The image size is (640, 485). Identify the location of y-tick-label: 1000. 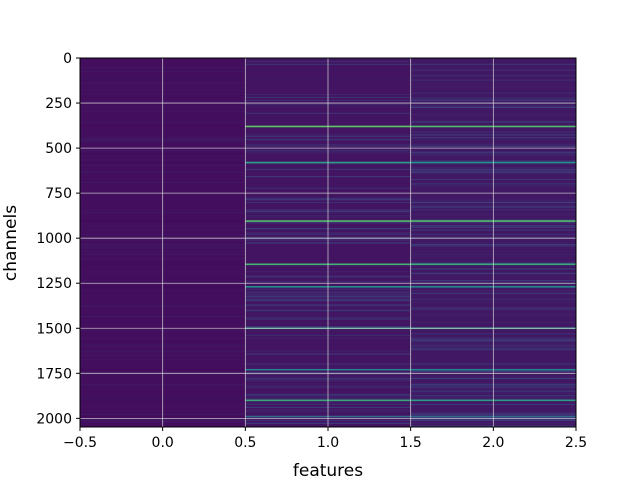
(54, 239).